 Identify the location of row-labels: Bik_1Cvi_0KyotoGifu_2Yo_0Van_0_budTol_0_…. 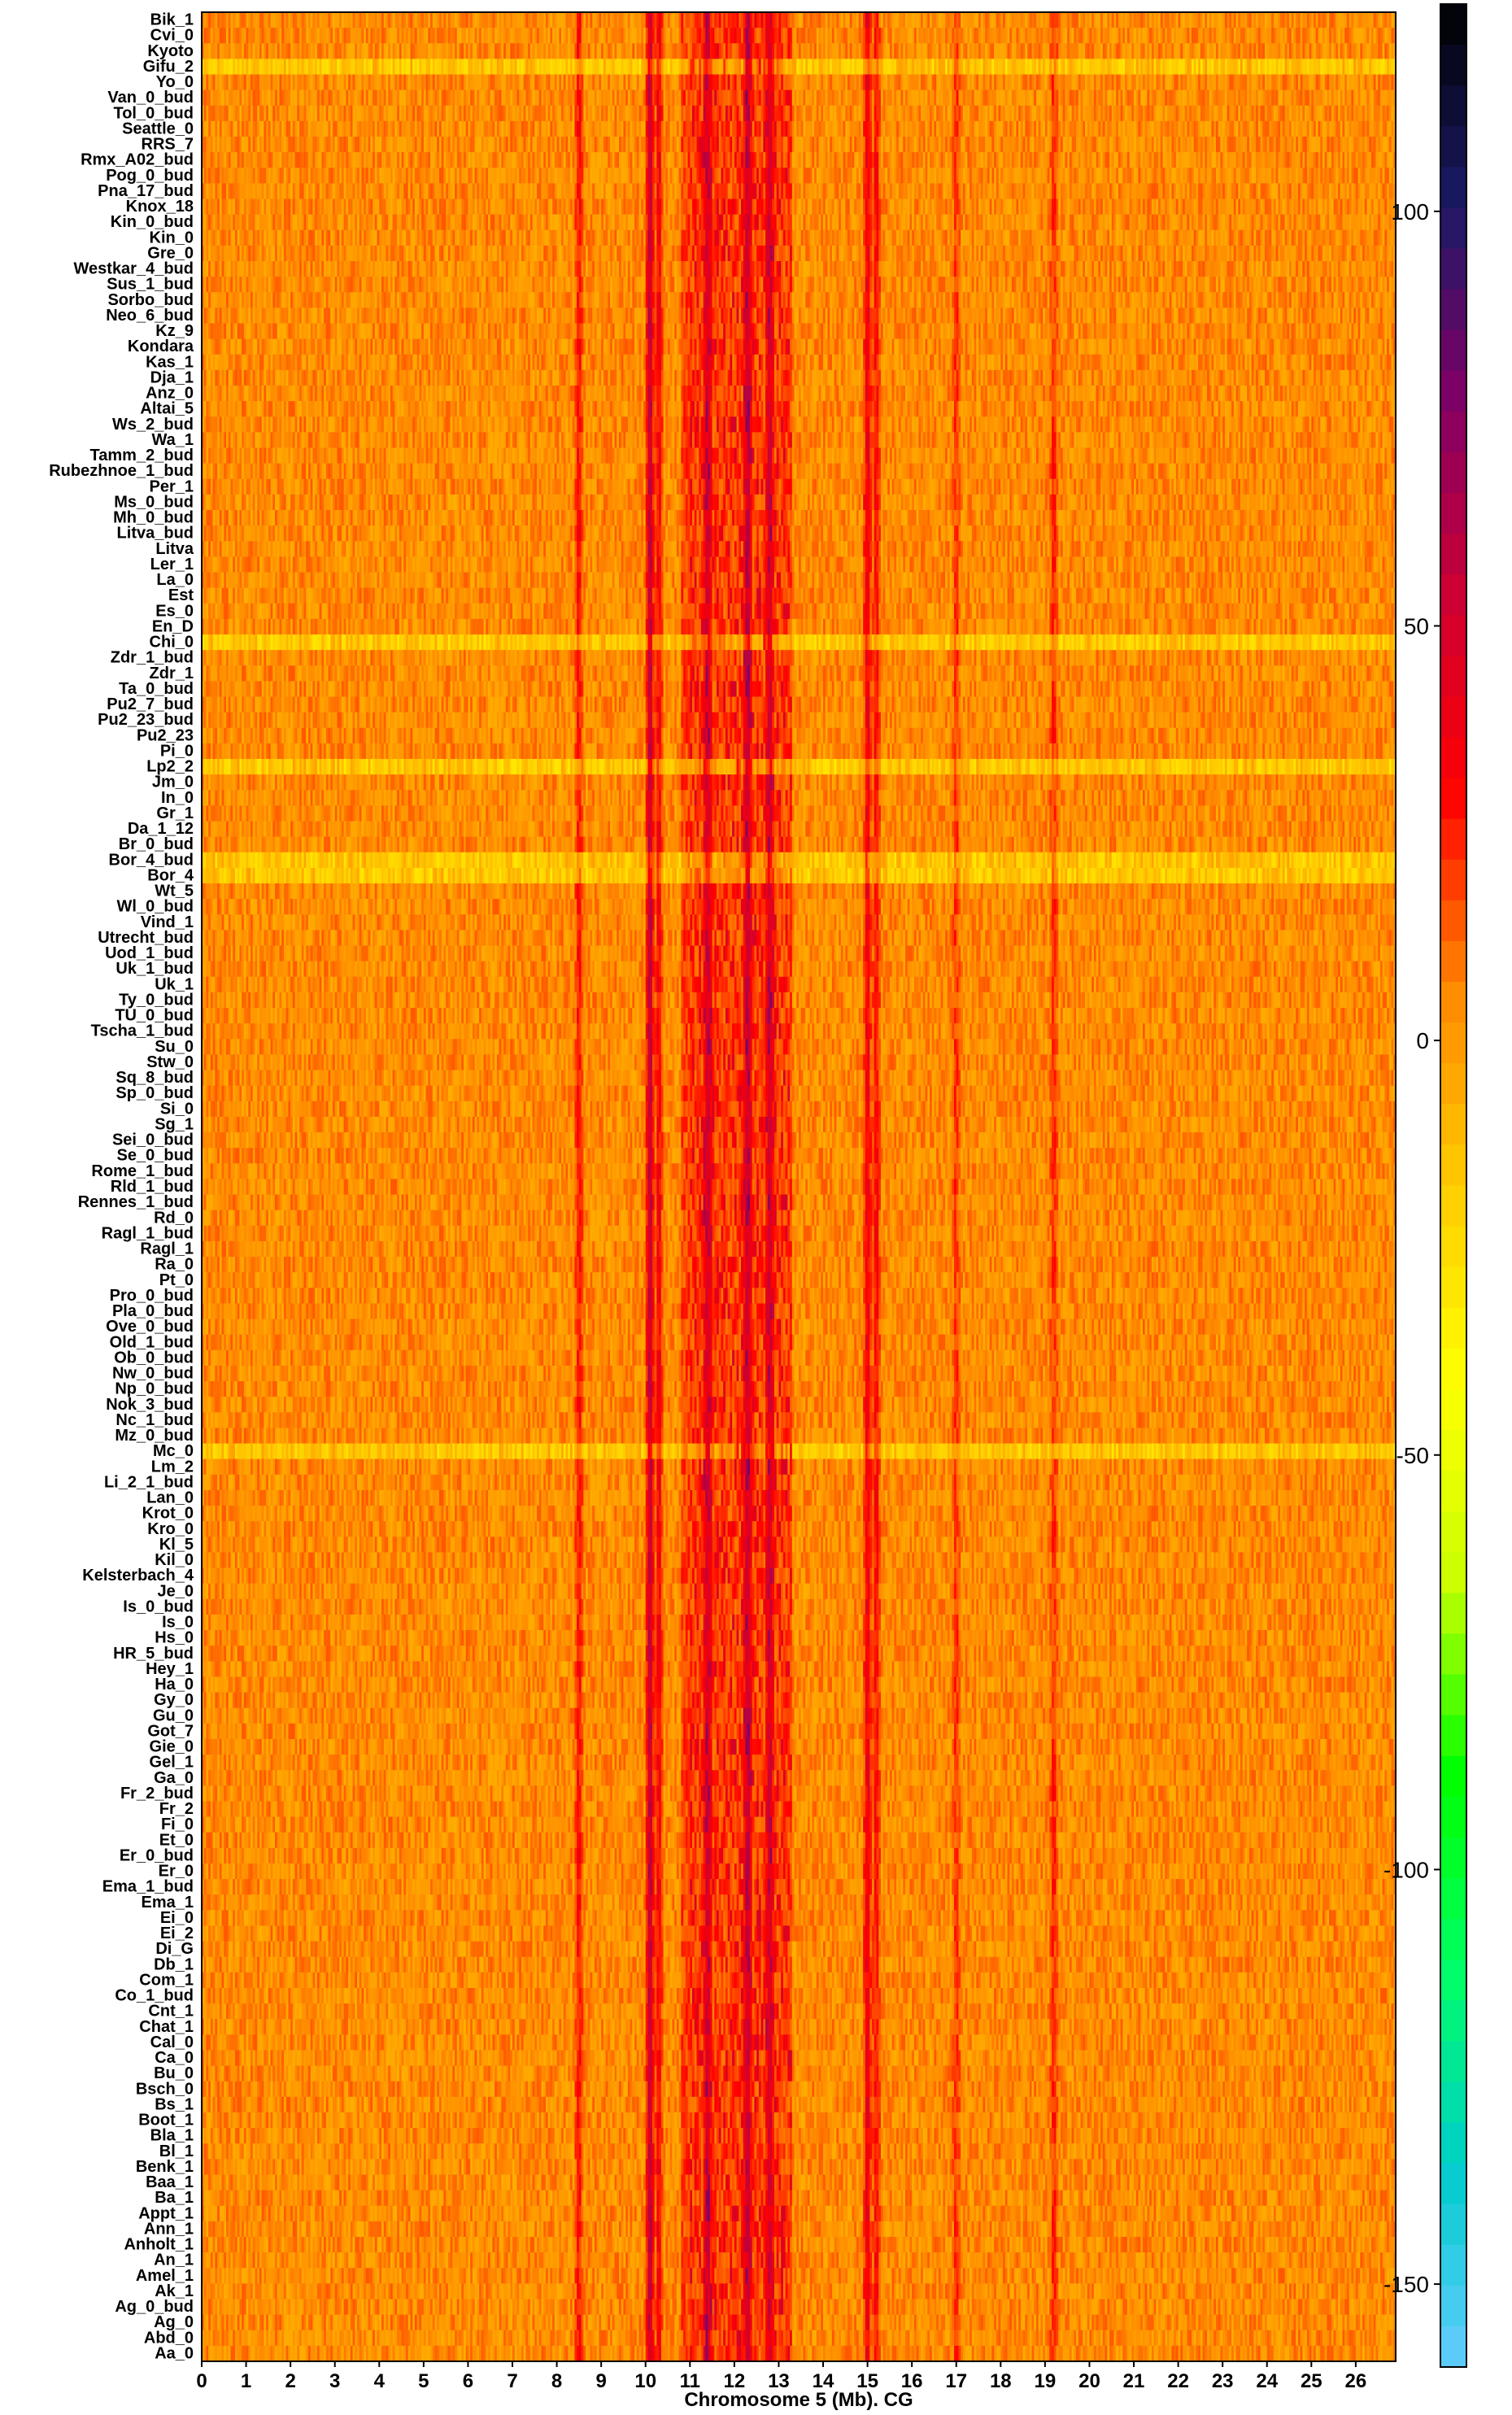
(121, 1187).